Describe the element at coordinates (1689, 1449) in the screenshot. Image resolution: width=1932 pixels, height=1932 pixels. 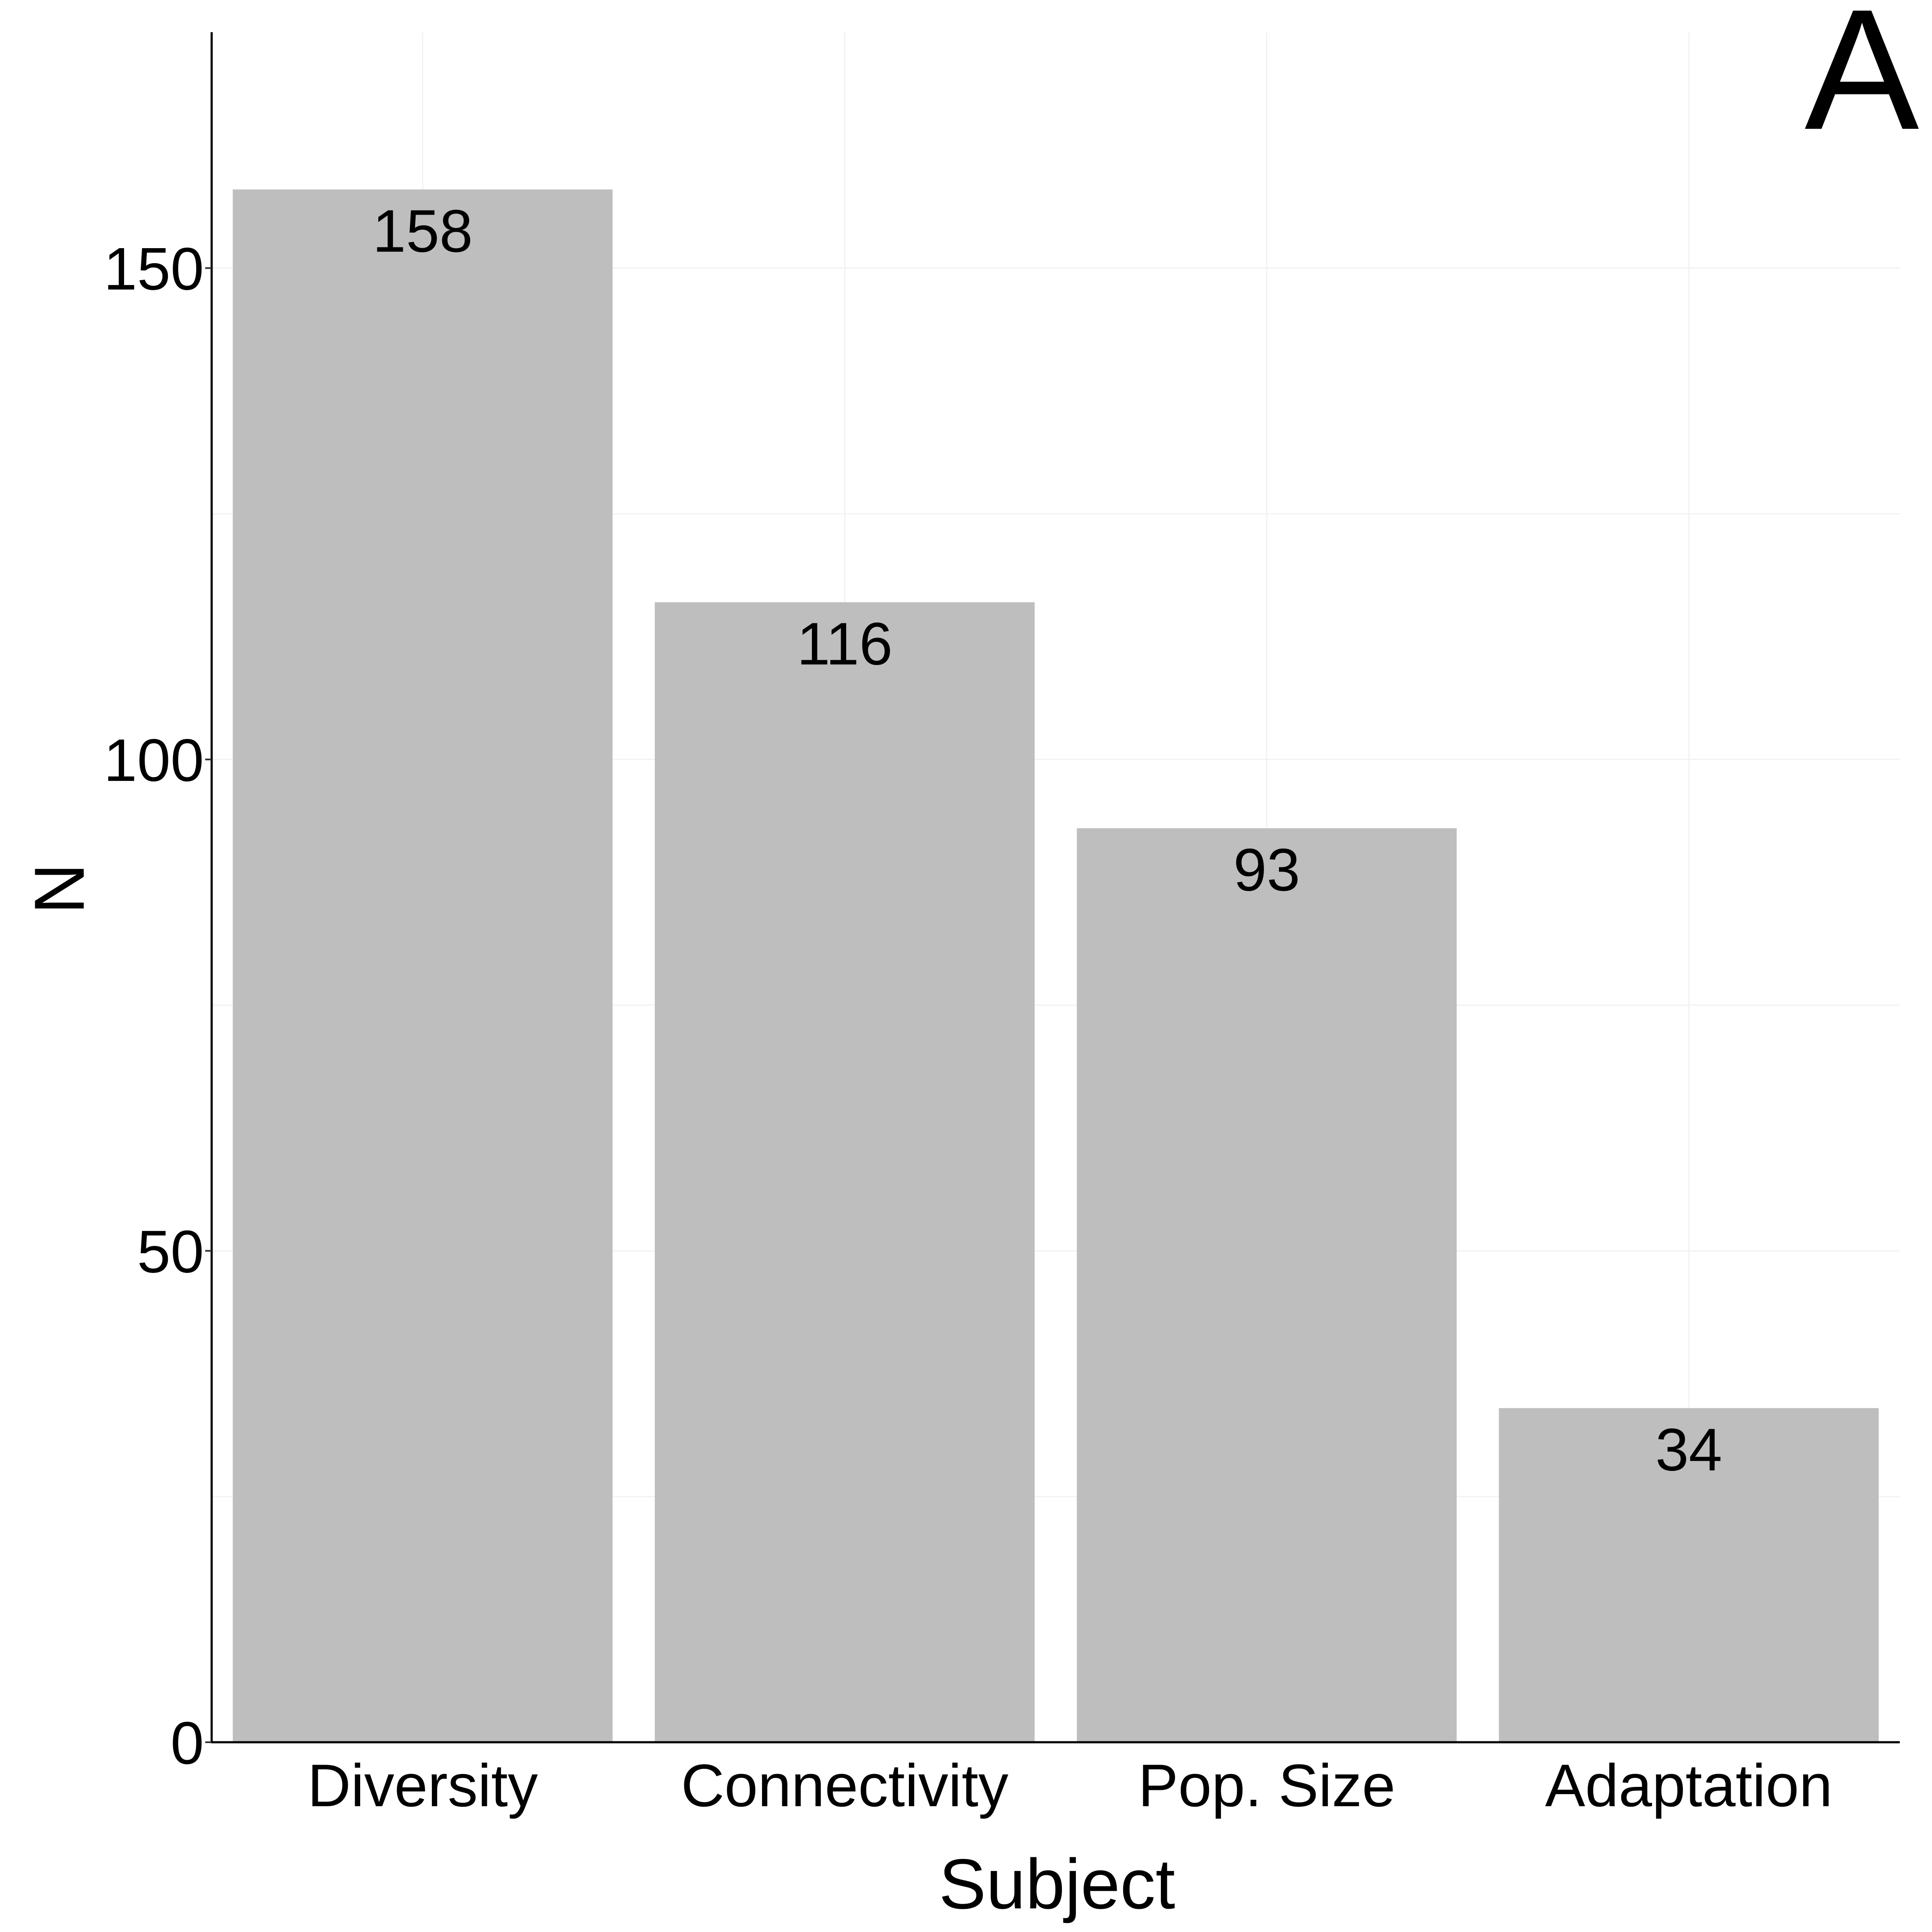
I see `bar-value-label: 34` at that location.